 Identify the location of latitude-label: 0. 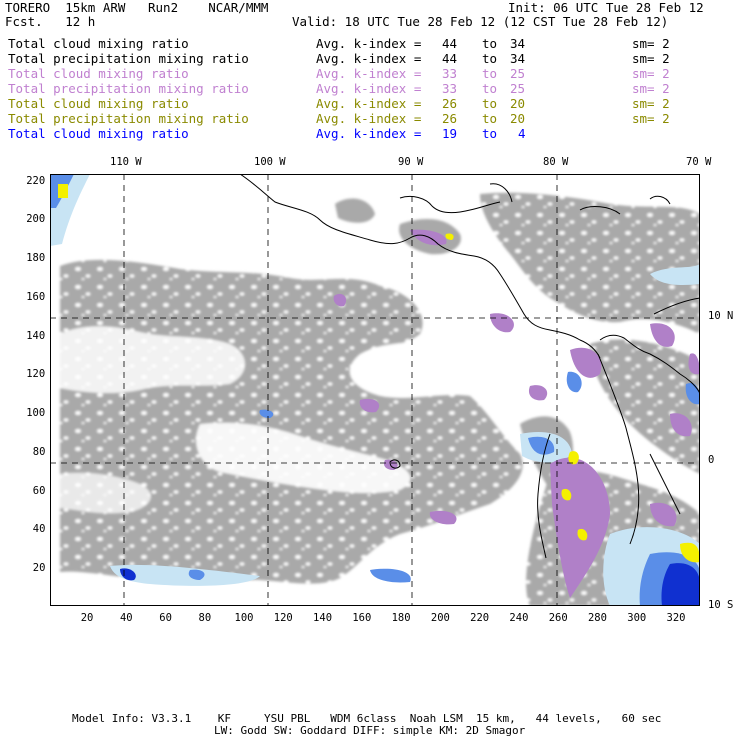
(711, 459).